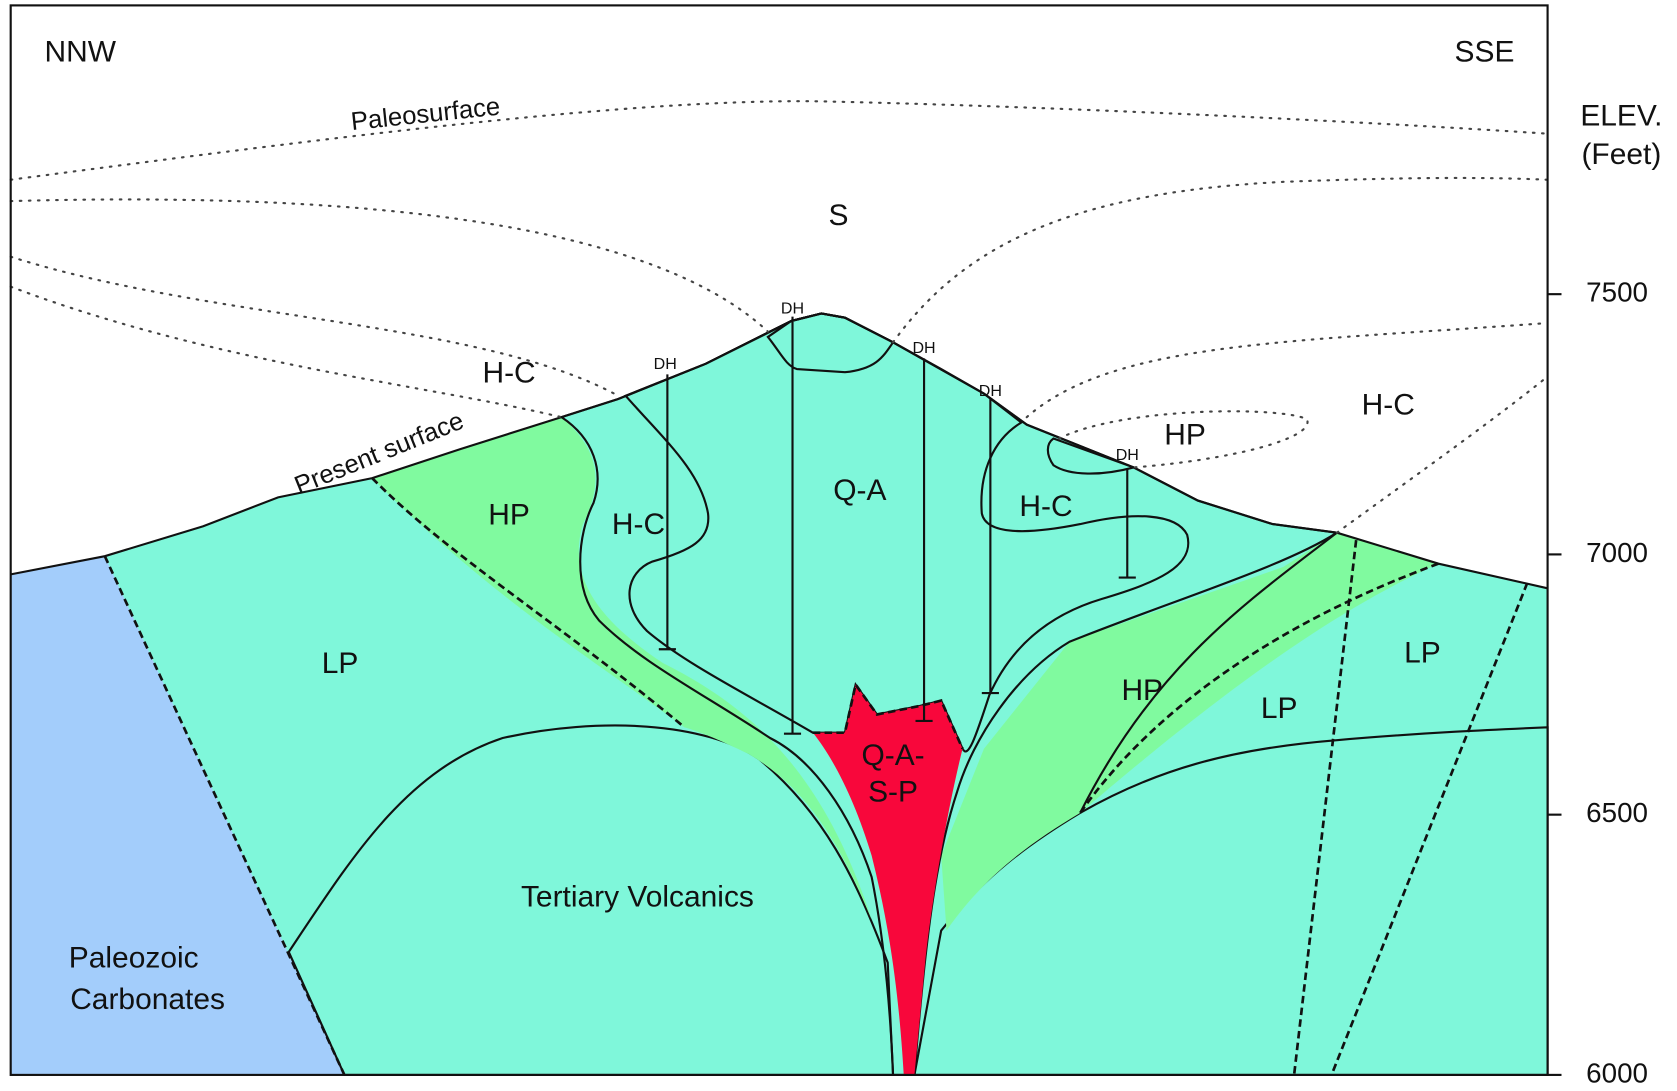 The image size is (1677, 1091). What do you see at coordinates (1617, 812) in the screenshot?
I see `tick-label: 6500` at bounding box center [1617, 812].